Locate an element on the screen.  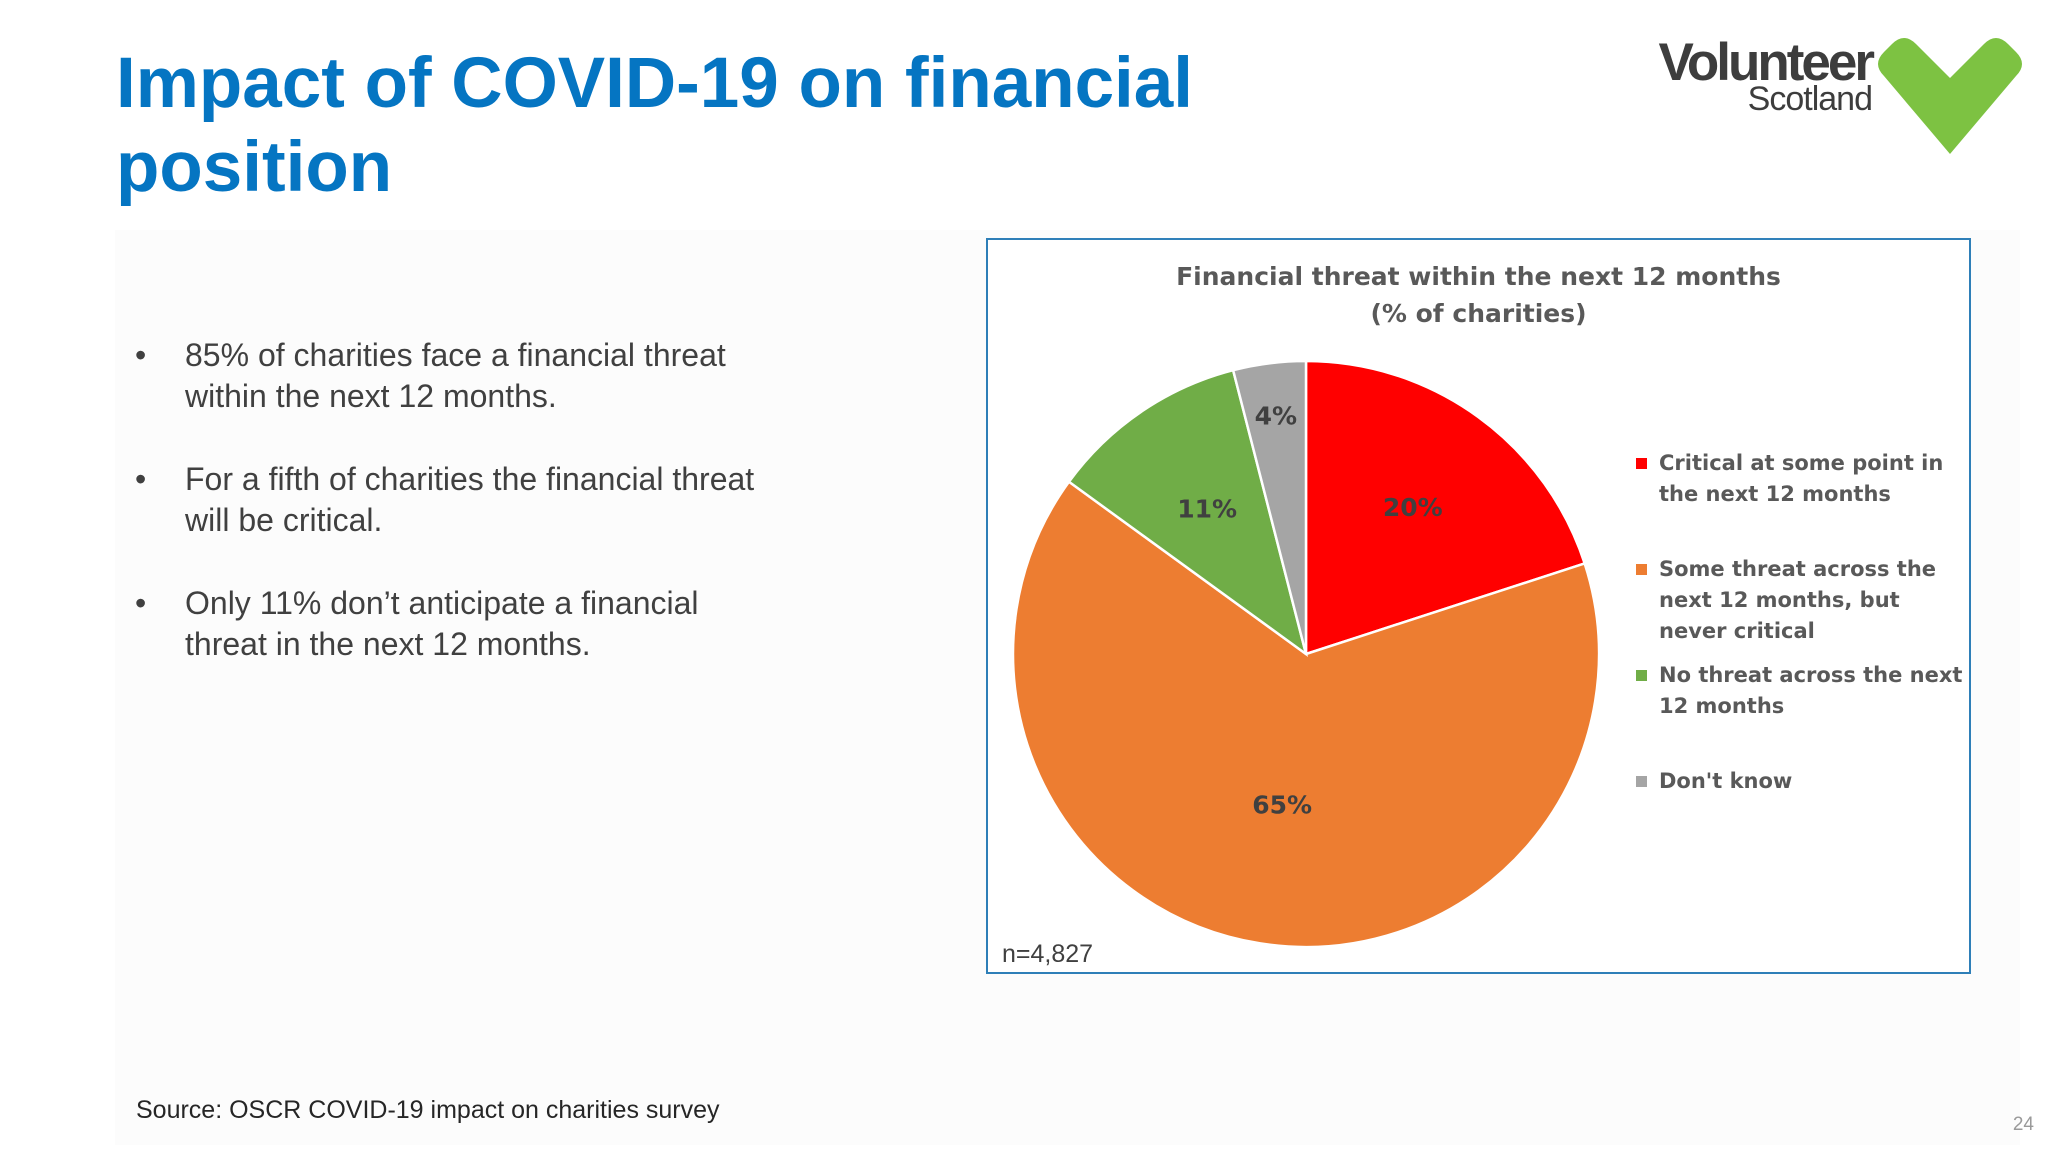
sample-size-note: n=4,827 is located at coordinates (1048, 954).